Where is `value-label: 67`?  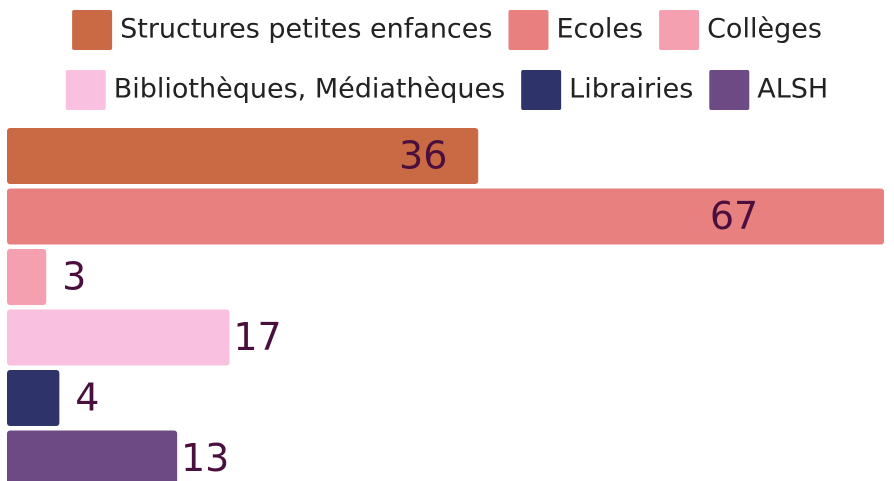 value-label: 67 is located at coordinates (734, 216).